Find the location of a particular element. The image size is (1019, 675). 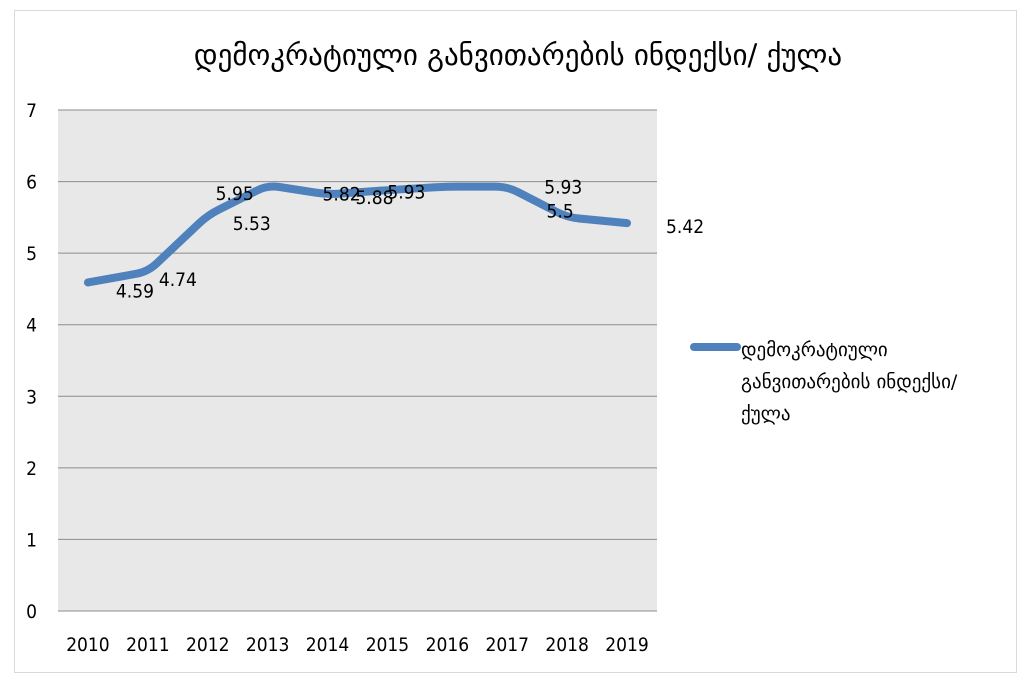

data-label-2017: 5.93 is located at coordinates (563, 188).